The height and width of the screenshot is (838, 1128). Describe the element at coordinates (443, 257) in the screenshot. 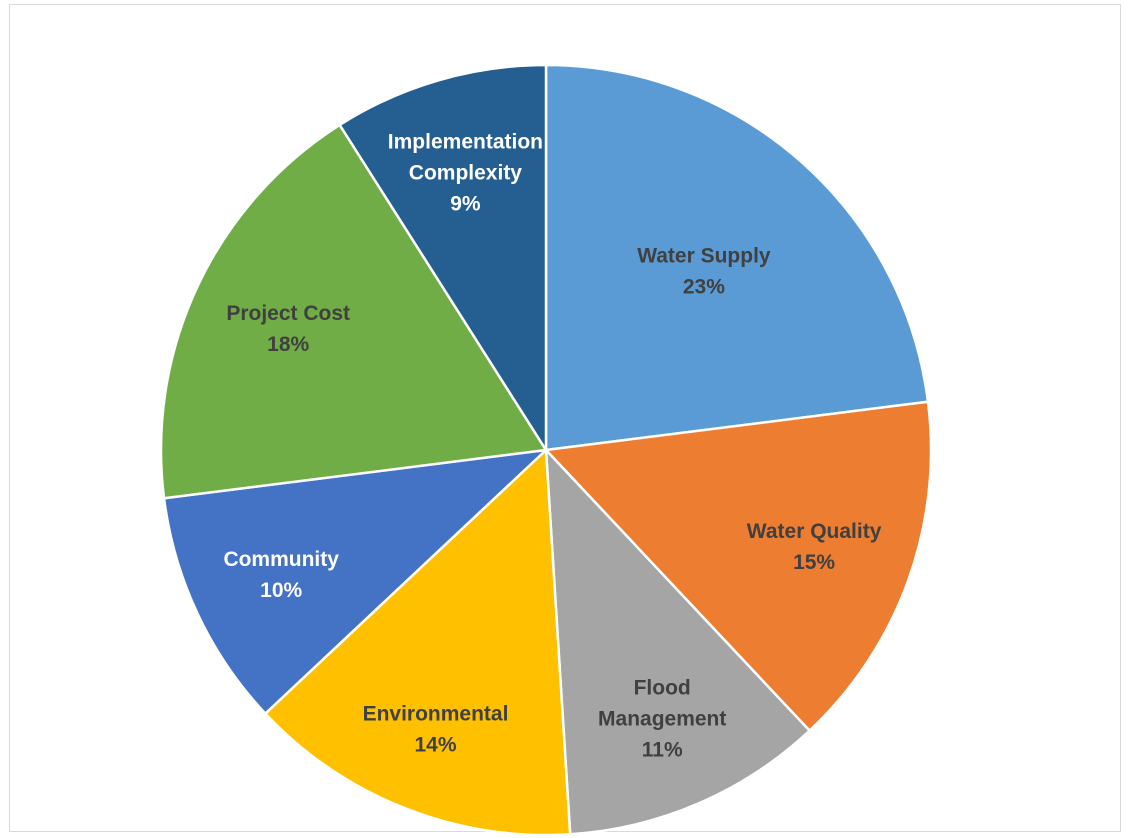

I see `slice-implementation-complexity` at that location.